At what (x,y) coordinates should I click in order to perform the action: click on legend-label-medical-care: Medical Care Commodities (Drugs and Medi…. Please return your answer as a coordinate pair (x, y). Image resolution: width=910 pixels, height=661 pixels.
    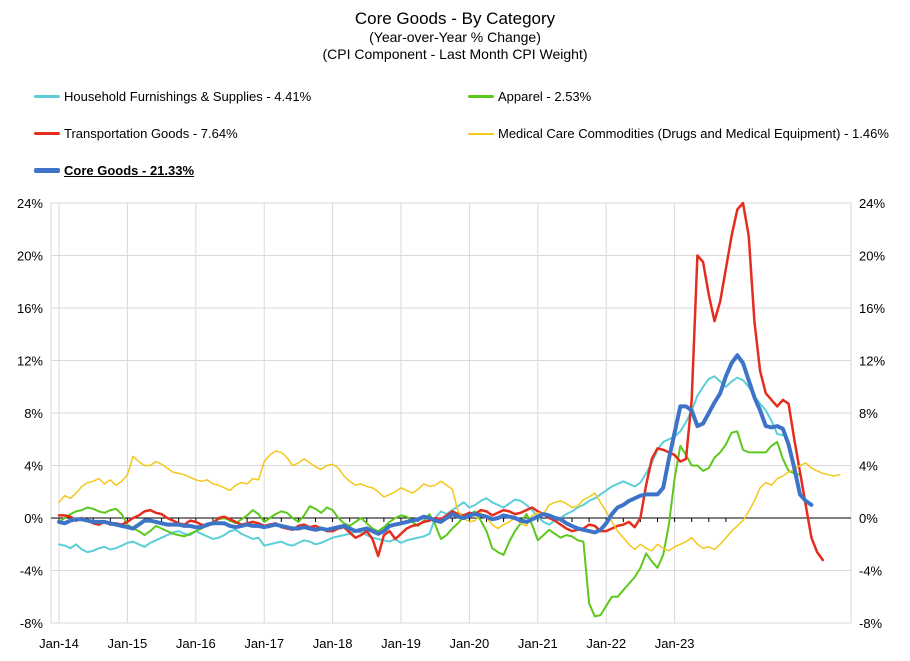
    Looking at the image, I should click on (693, 133).